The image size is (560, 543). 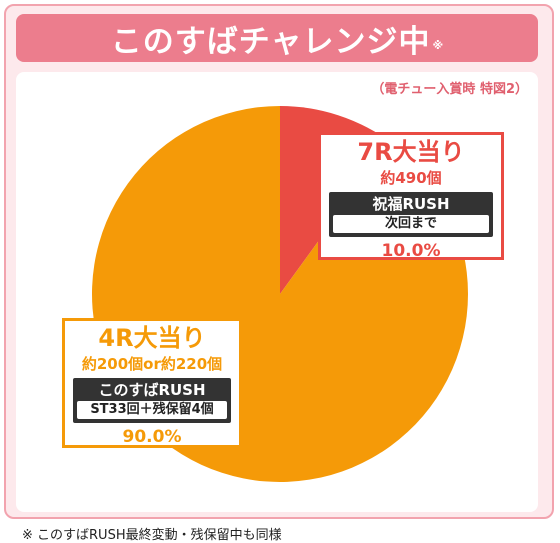 I want to click on slice-4r-mode: このすばRUSH, so click(x=152, y=390).